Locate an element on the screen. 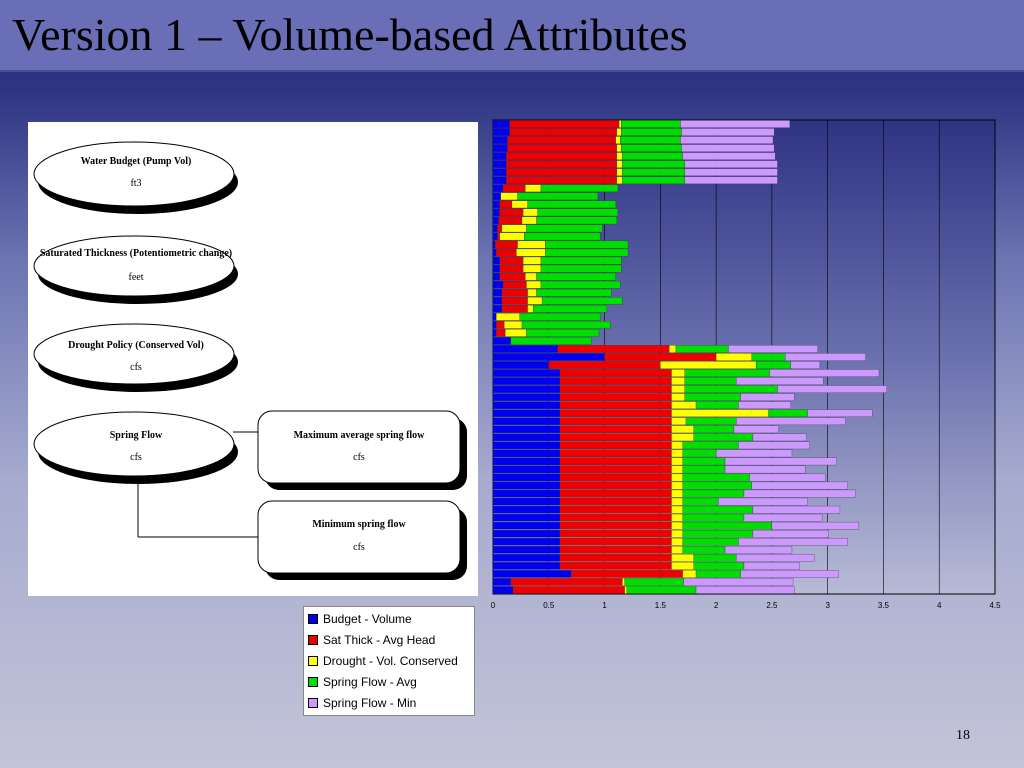 Image resolution: width=1024 pixels, height=768 pixels. node-min-spring-flow: Minimum spring flow cfs is located at coordinates (362, 540).